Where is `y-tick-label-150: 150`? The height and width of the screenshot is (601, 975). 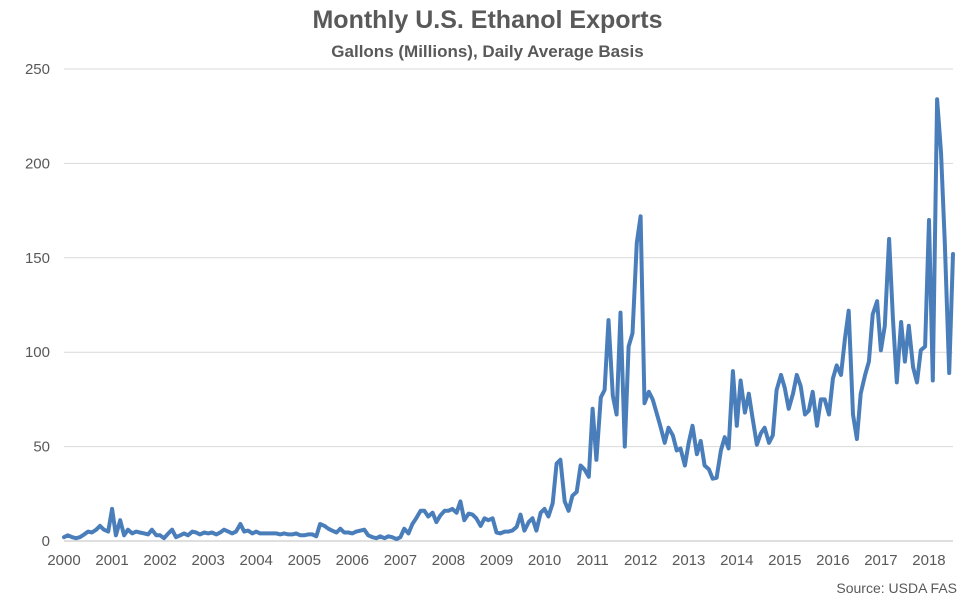 y-tick-label-150: 150 is located at coordinates (37, 258).